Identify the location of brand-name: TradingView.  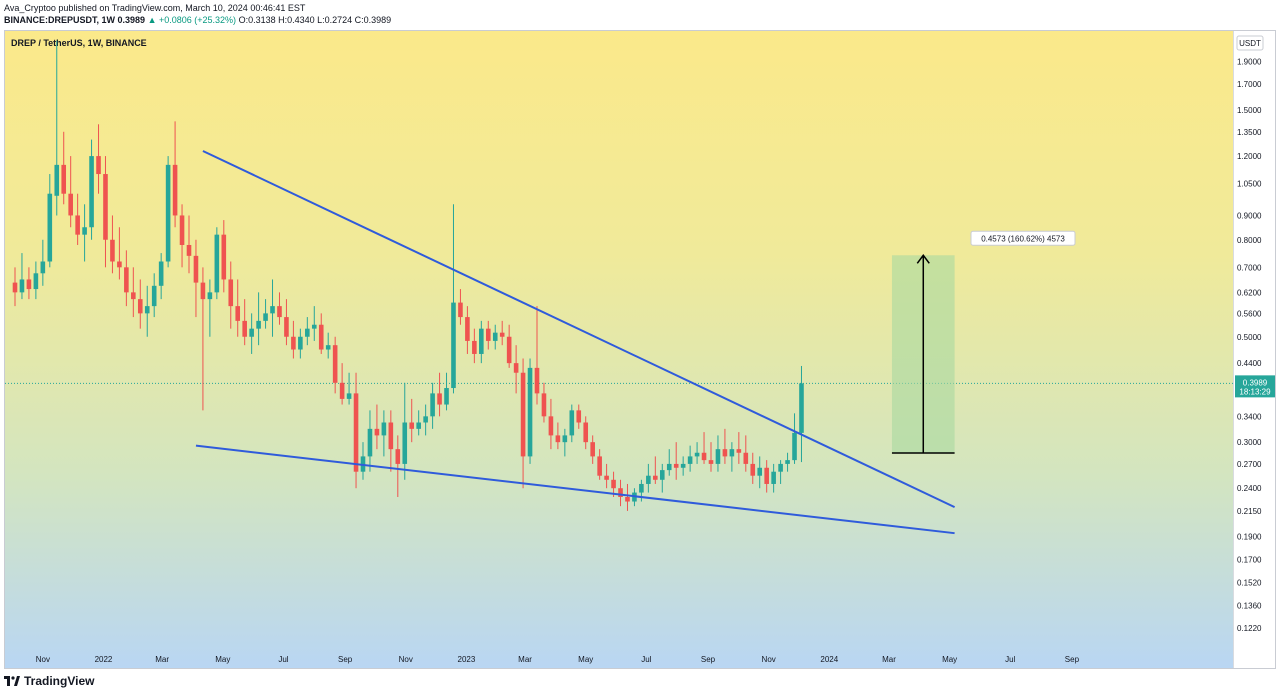
(59, 681).